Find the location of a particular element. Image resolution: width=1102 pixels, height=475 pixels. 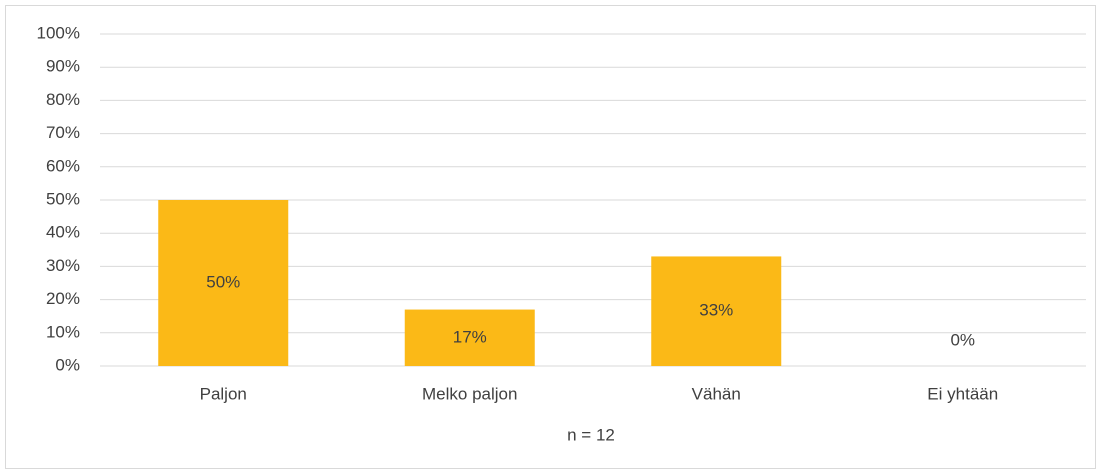

y-tick-label: 30% is located at coordinates (63, 265).